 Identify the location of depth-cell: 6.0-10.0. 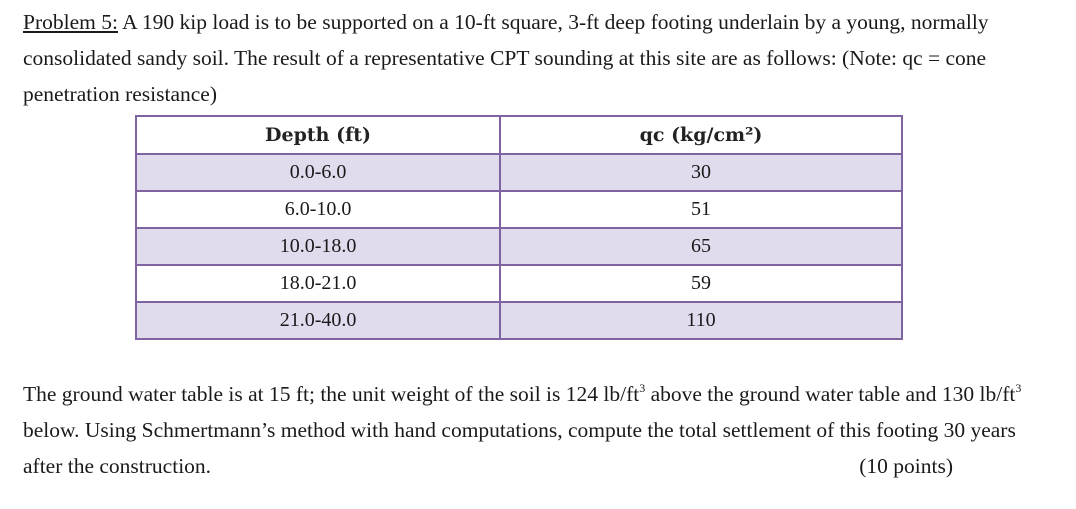
(318, 209).